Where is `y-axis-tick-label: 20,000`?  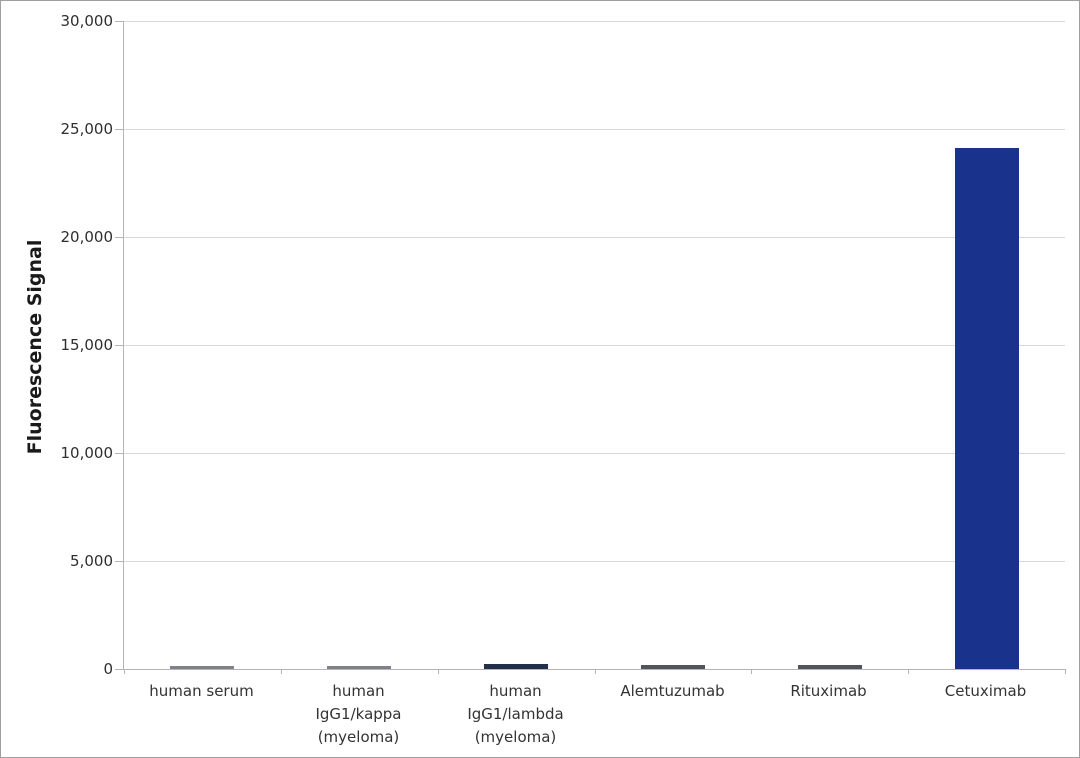 y-axis-tick-label: 20,000 is located at coordinates (87, 237).